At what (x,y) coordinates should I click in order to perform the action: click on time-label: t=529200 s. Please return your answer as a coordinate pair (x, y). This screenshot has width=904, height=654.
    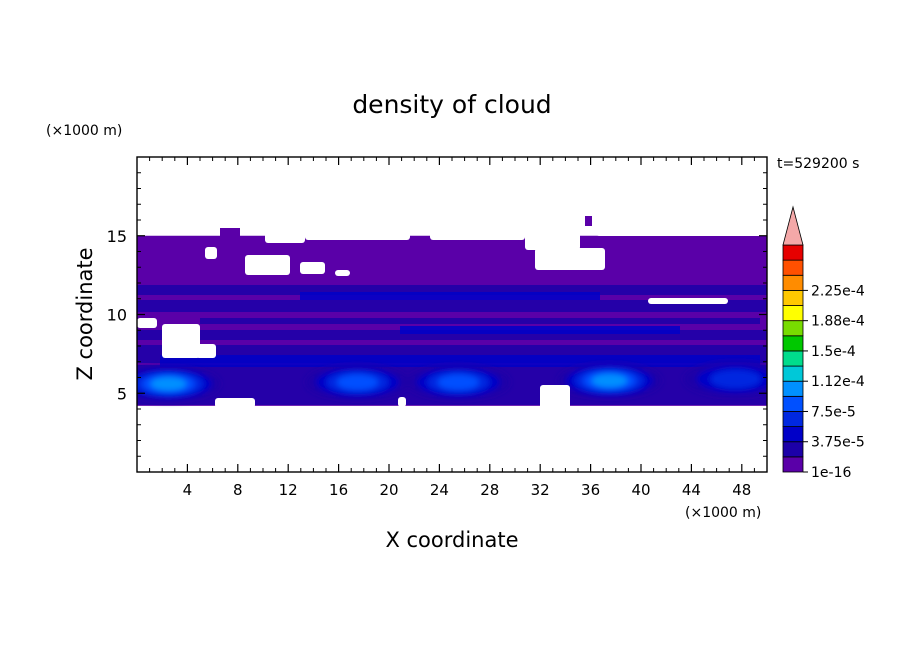
    Looking at the image, I should click on (818, 164).